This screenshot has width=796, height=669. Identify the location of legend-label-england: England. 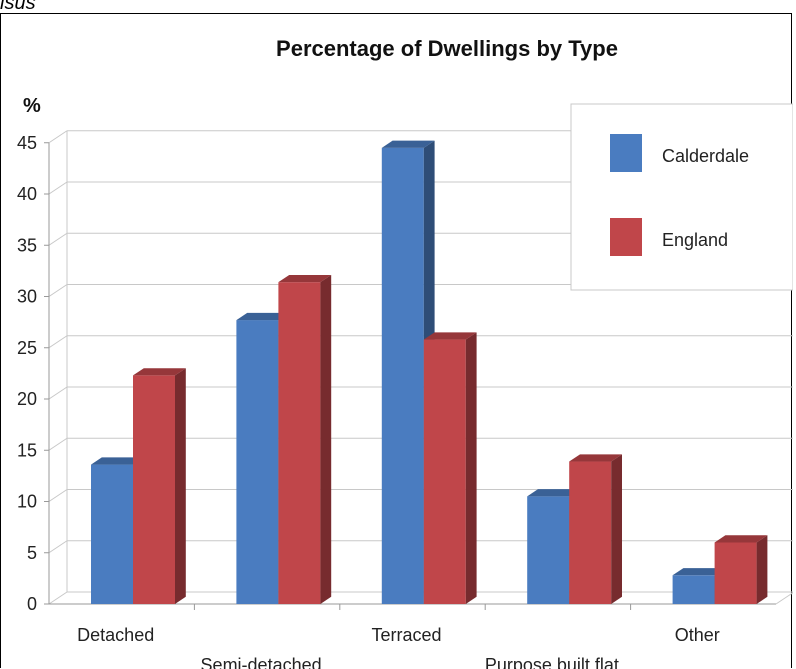
(695, 240).